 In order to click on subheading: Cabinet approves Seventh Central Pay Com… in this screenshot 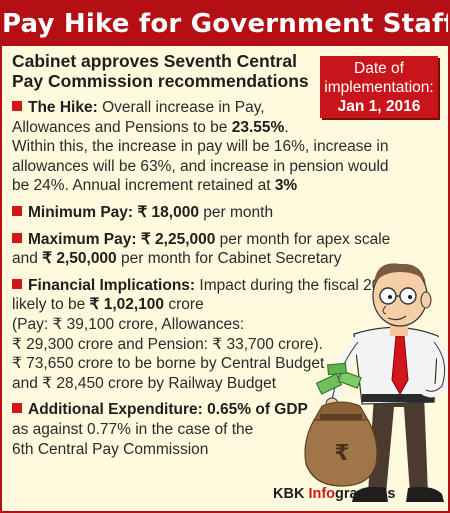, I will do `click(160, 71)`.